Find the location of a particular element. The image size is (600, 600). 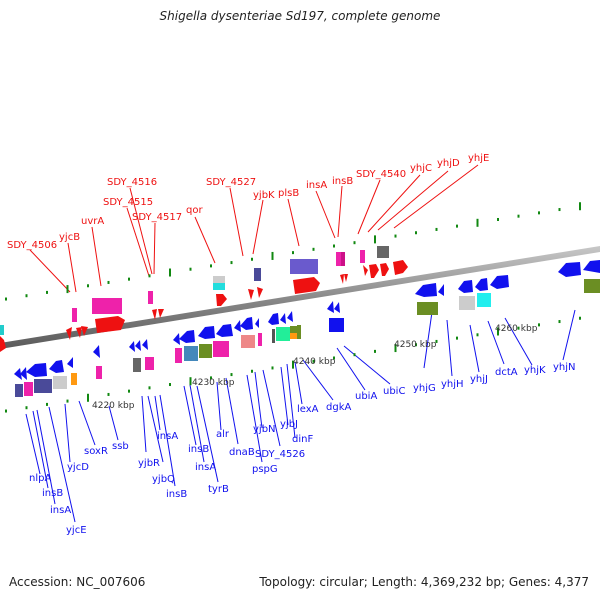

gene-label: yjbJ is located at coordinates (289, 424).